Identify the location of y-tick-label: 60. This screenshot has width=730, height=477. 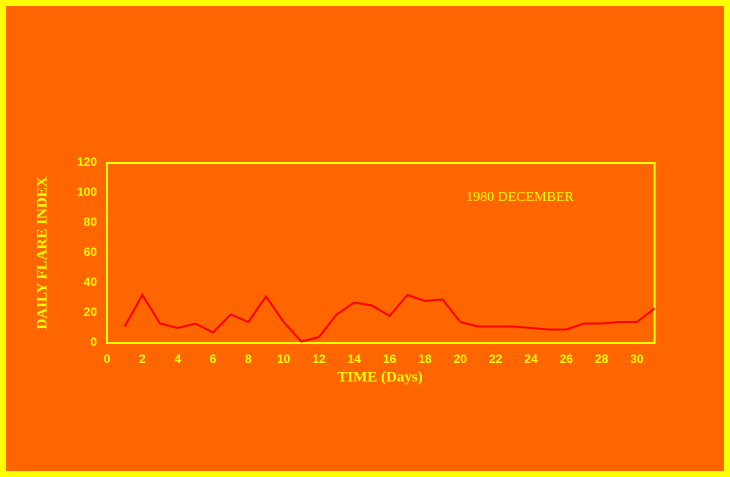
(91, 252).